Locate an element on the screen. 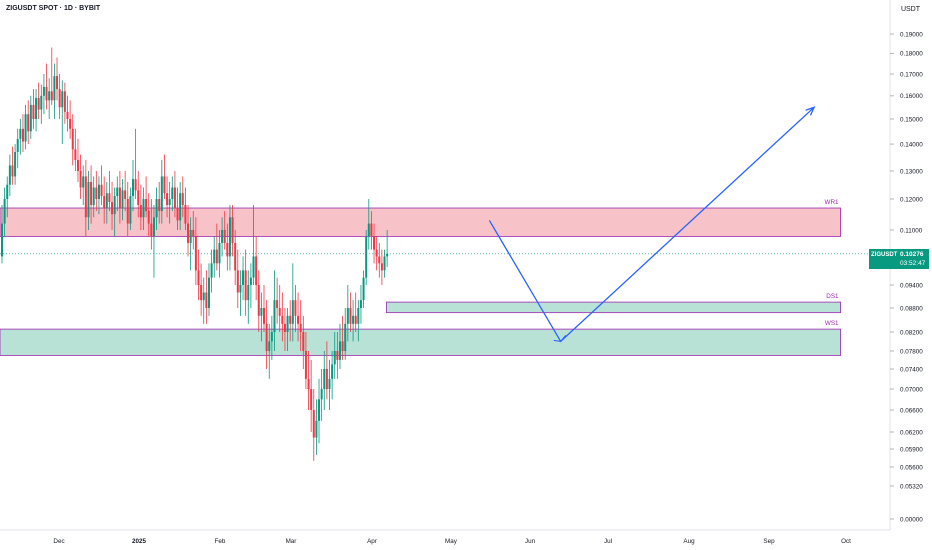 The width and height of the screenshot is (932, 550). x-tick-label: Feb is located at coordinates (220, 541).